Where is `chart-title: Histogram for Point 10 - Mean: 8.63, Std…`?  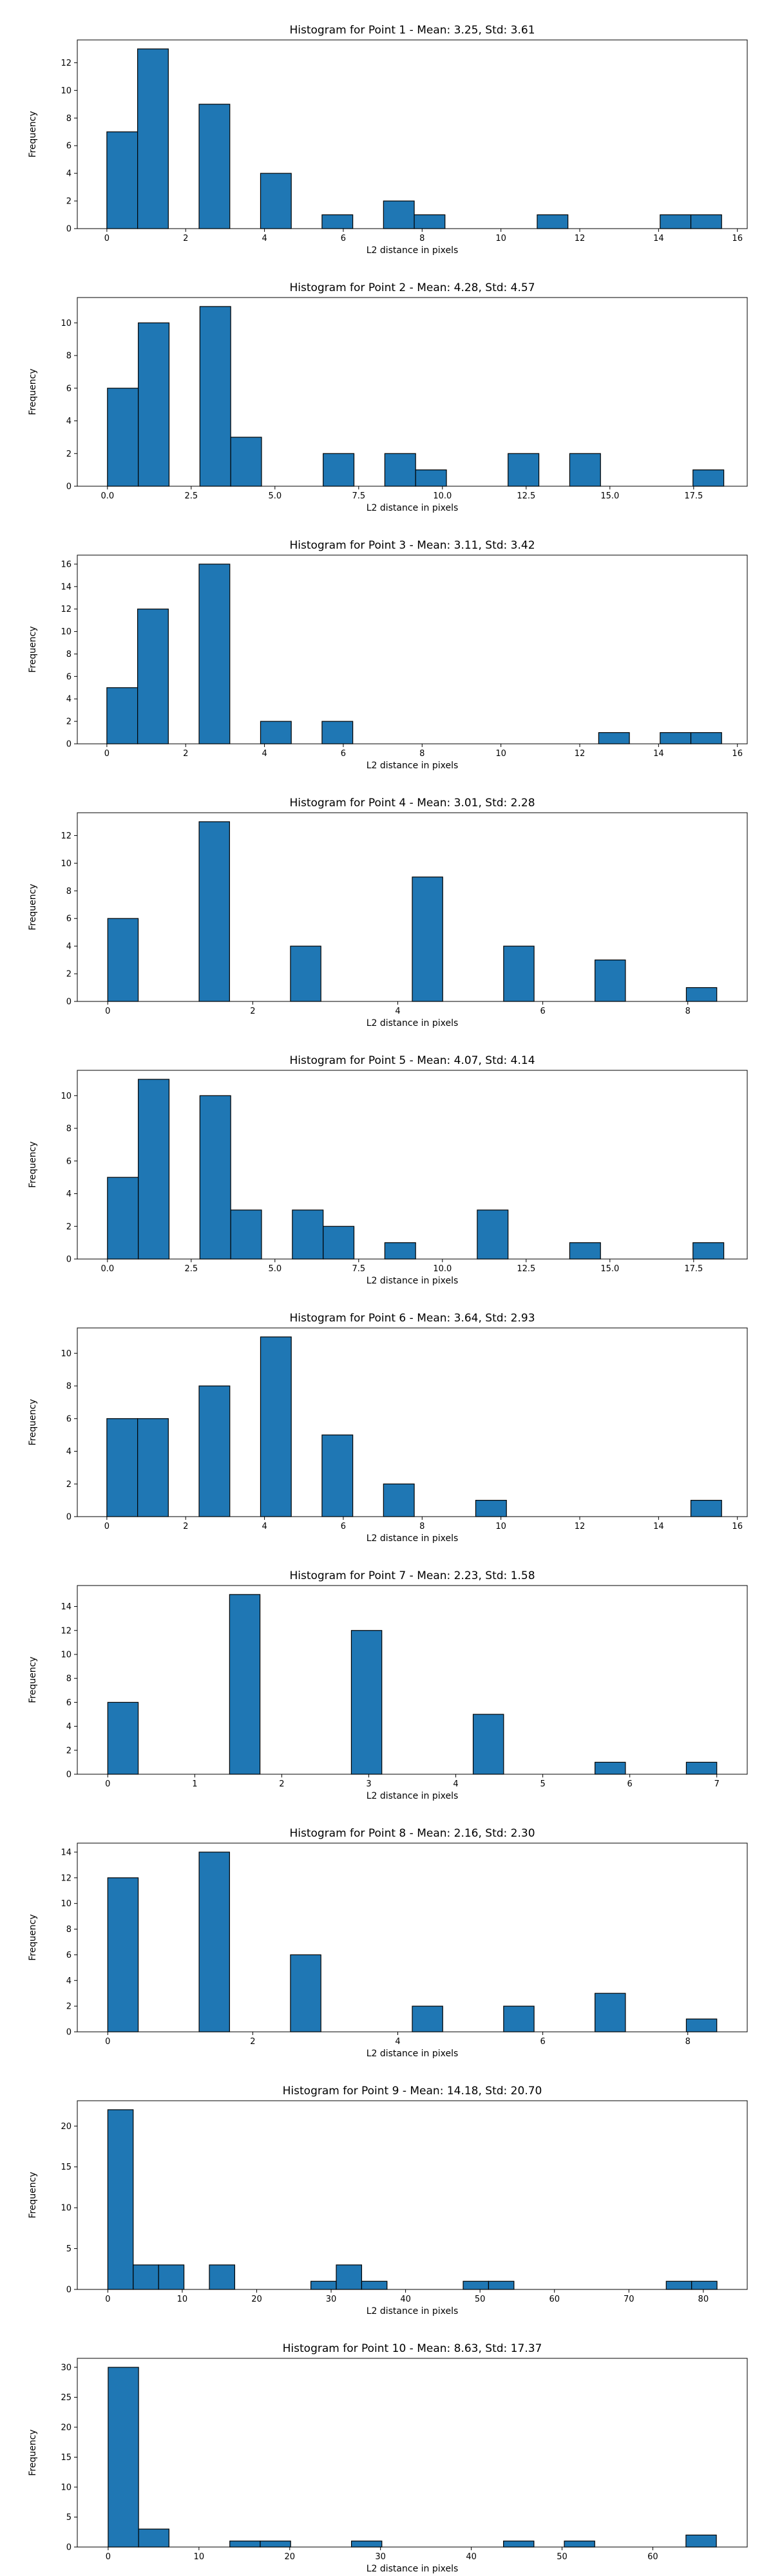
chart-title: Histogram for Point 10 - Mean: 8.63, Std… is located at coordinates (413, 2348).